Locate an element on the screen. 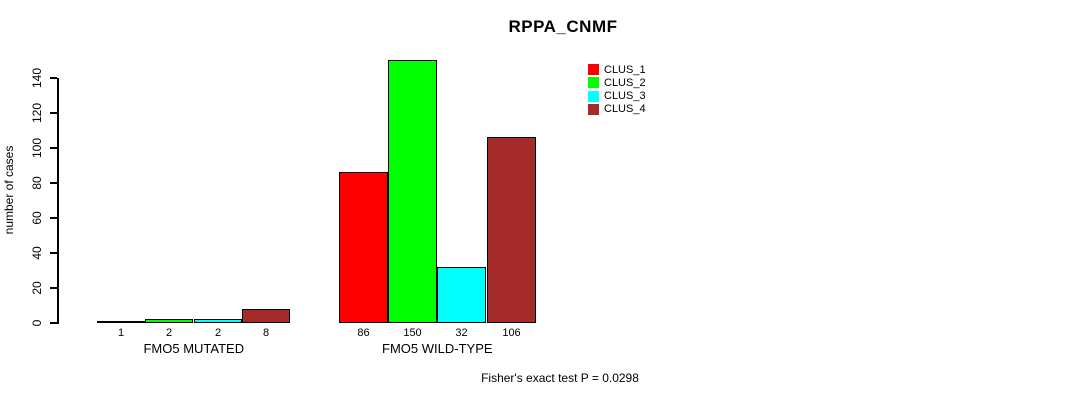  legend-row: CLUS_2 is located at coordinates (617, 82).